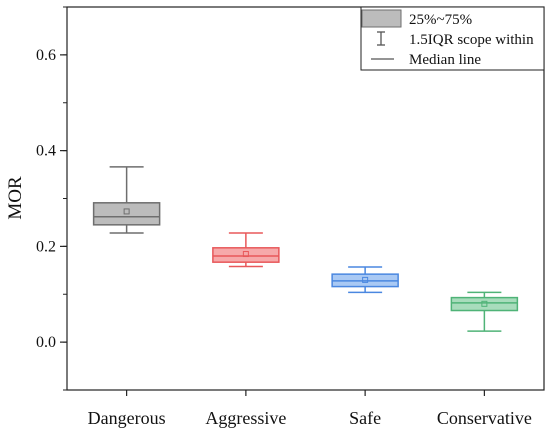 This screenshot has height=434, width=550. I want to click on y-tick-label: 0.6, so click(46, 55).